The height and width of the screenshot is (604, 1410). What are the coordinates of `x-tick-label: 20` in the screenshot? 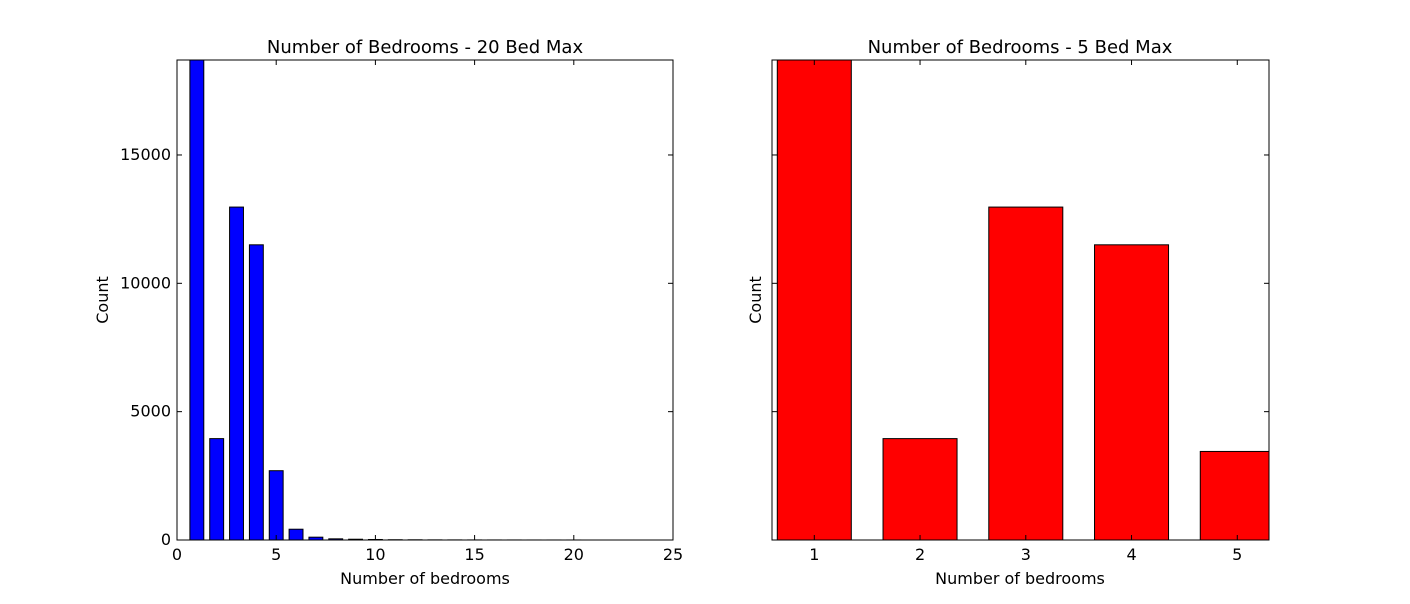 It's located at (574, 554).